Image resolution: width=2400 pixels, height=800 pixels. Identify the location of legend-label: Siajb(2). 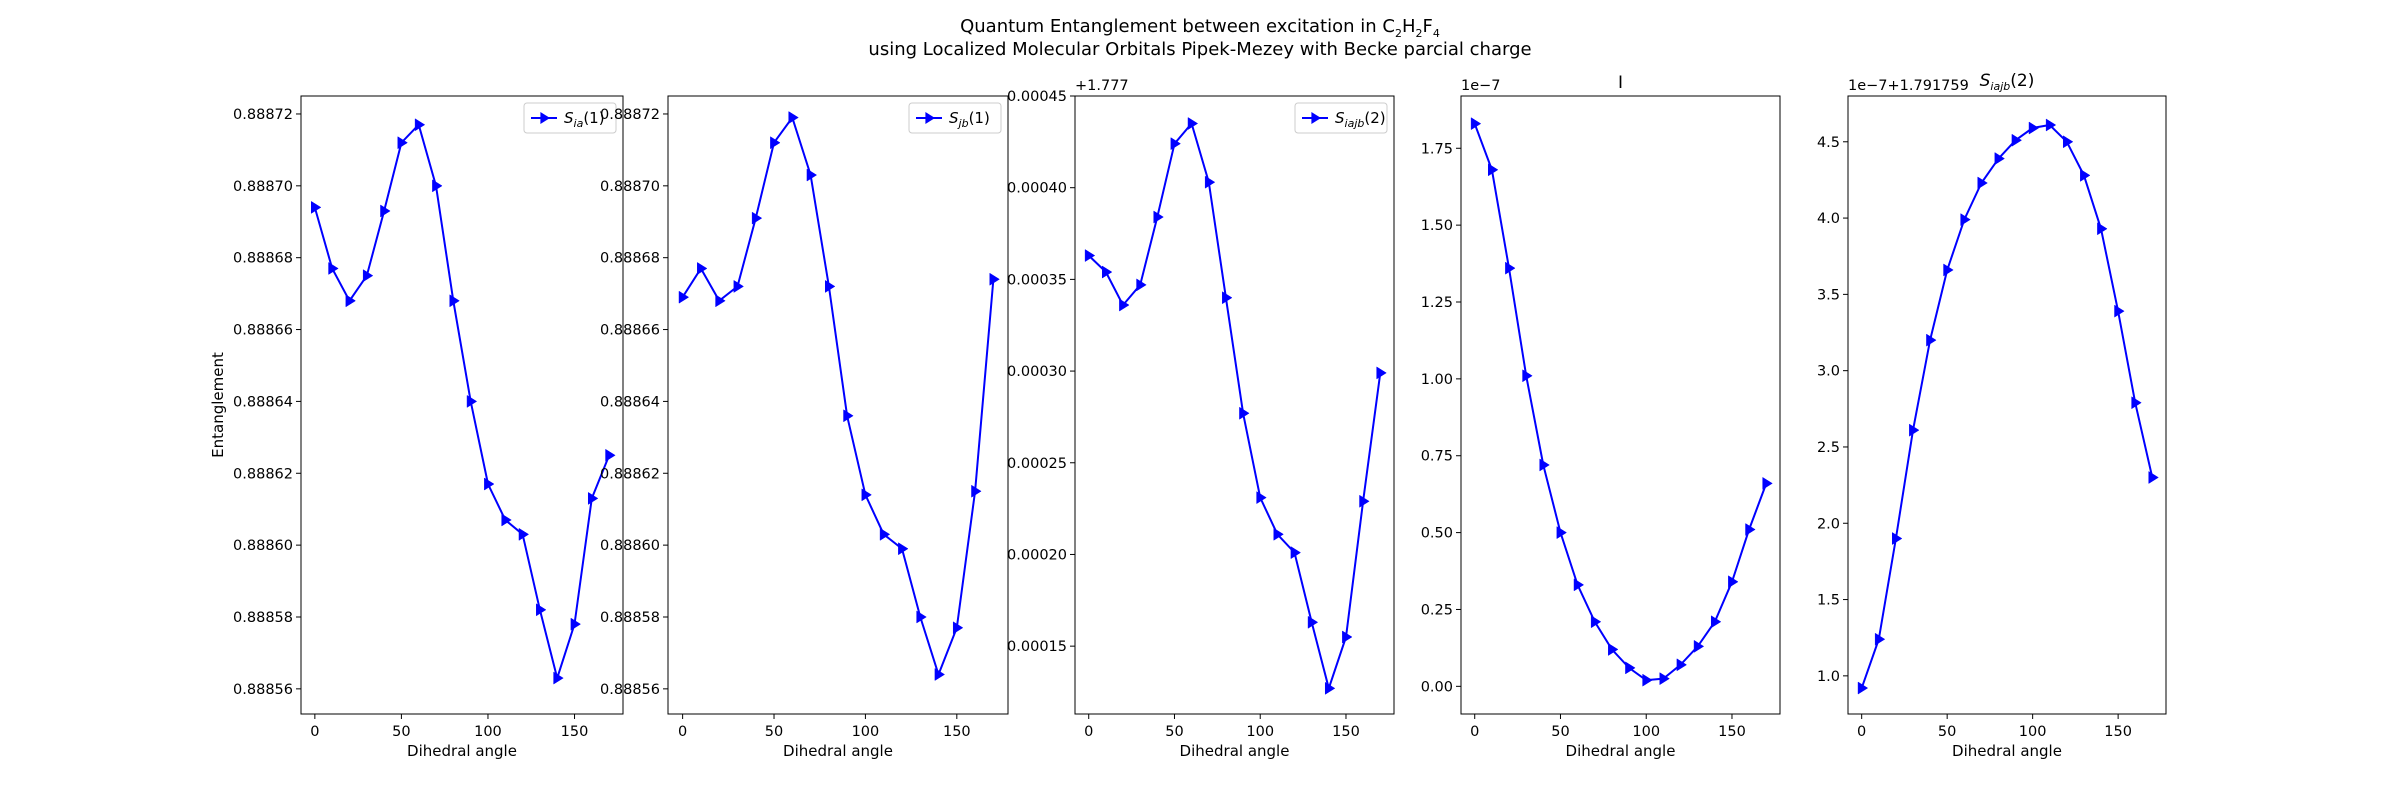
(1360, 119).